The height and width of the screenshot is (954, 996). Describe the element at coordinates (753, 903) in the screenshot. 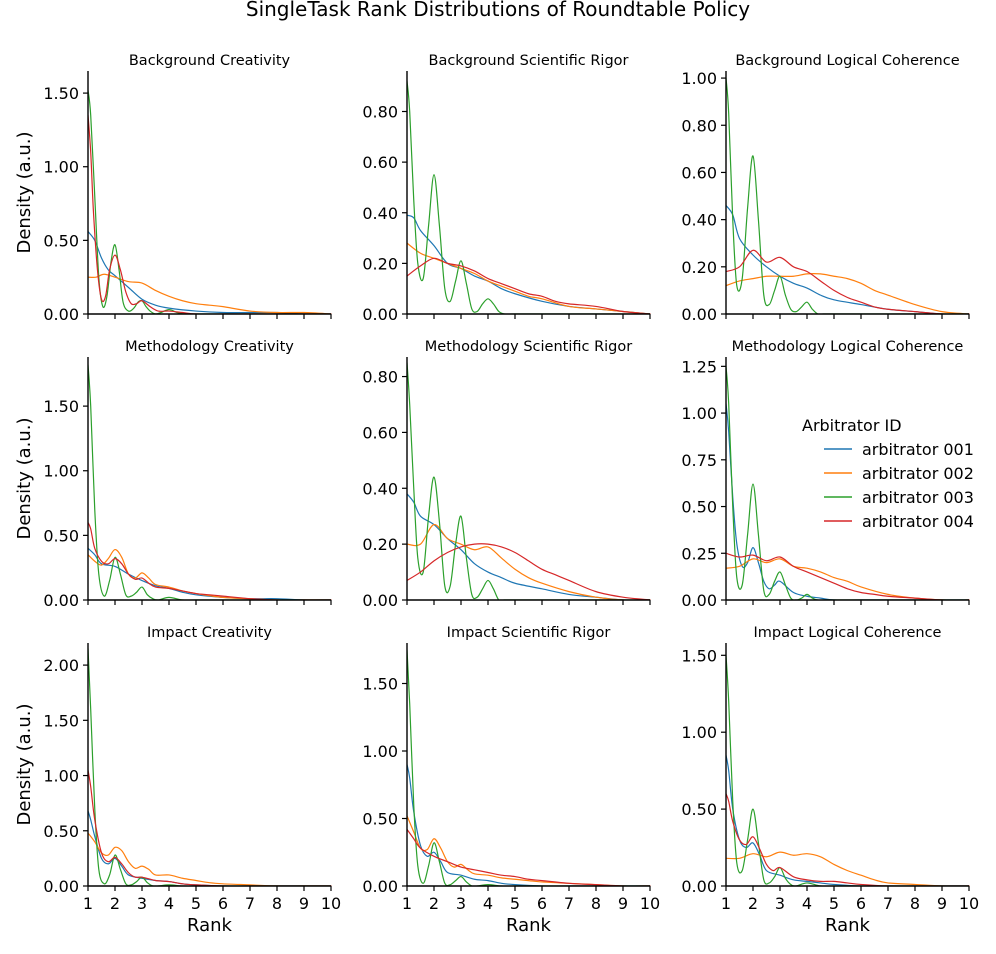

I see `x-tick-label: 2` at that location.